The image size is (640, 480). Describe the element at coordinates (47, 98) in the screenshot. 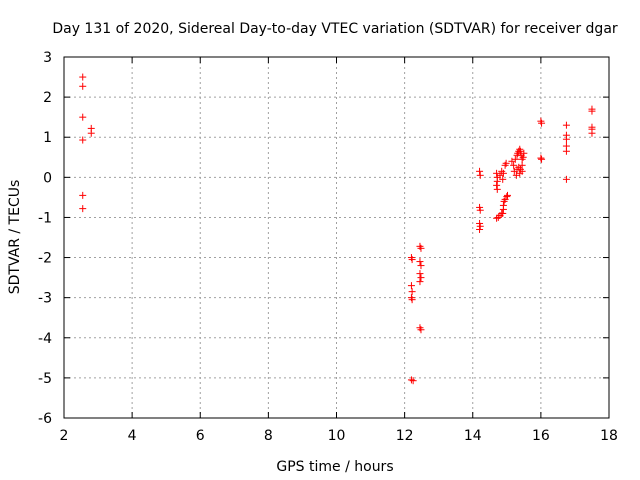

I see `y-tick-label: 2` at that location.